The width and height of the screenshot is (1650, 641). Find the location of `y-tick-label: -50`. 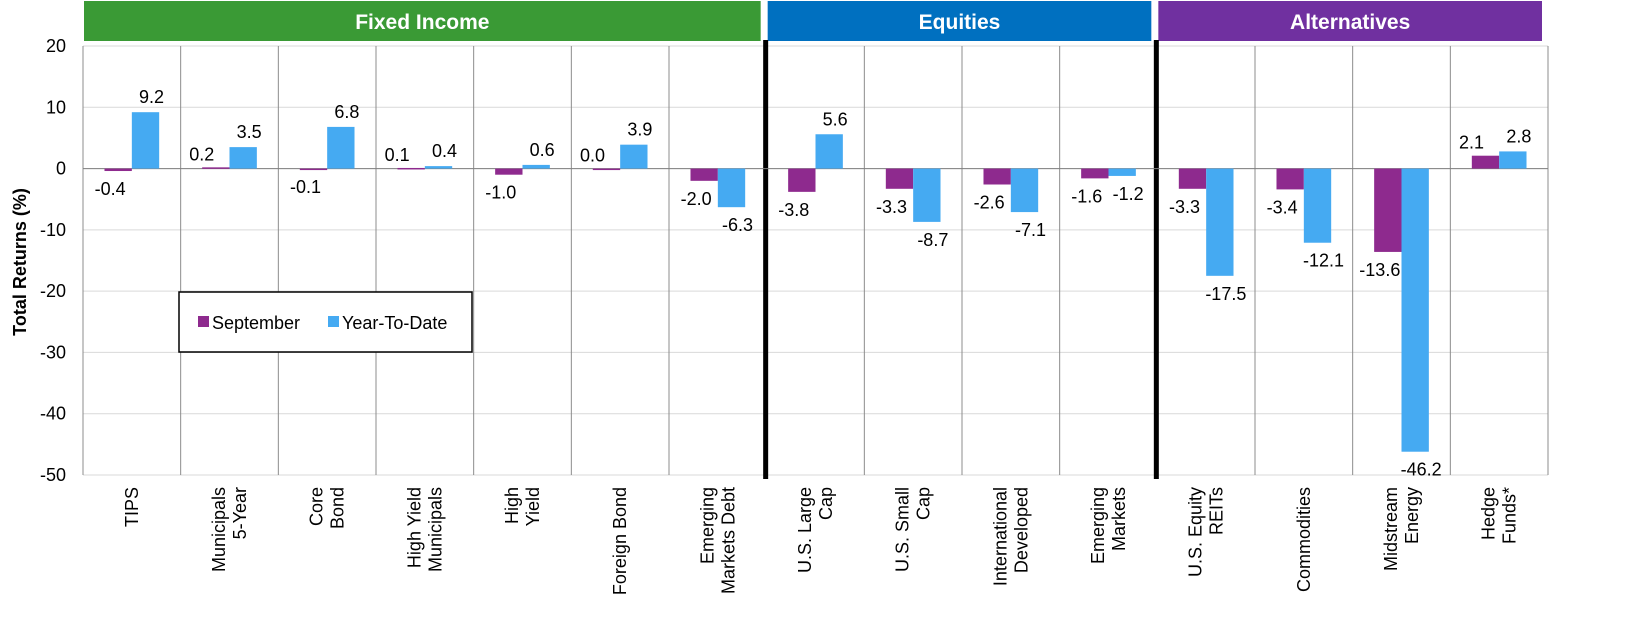

y-tick-label: -50 is located at coordinates (53, 475).